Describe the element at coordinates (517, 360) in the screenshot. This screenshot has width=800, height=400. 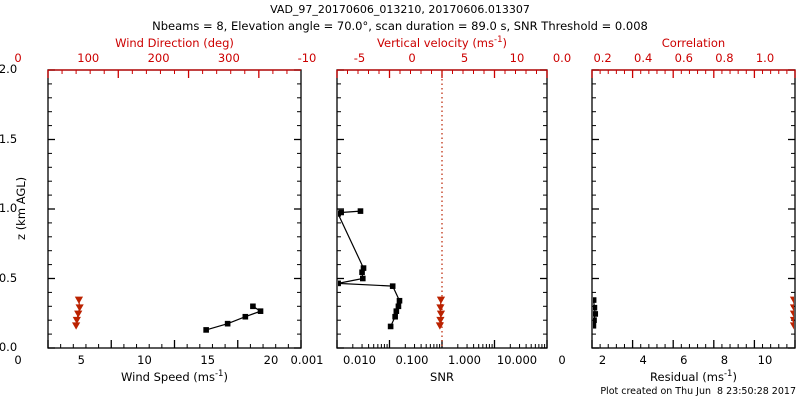
I see `x-tick-label-1-4: 10.000` at that location.